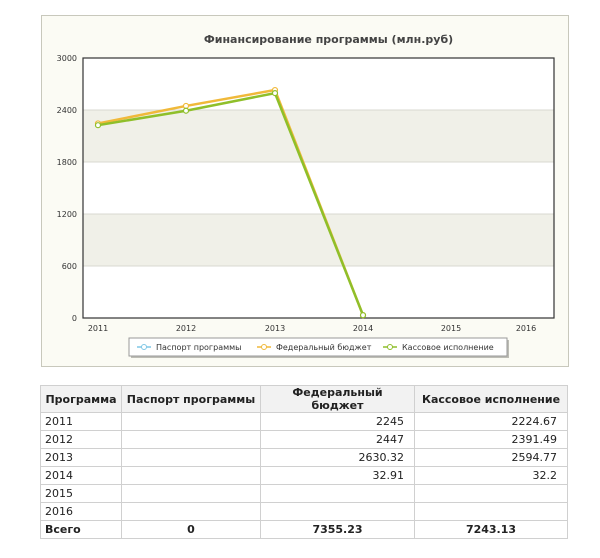  What do you see at coordinates (526, 328) in the screenshot?
I see `x-tick-label: 2016` at bounding box center [526, 328].